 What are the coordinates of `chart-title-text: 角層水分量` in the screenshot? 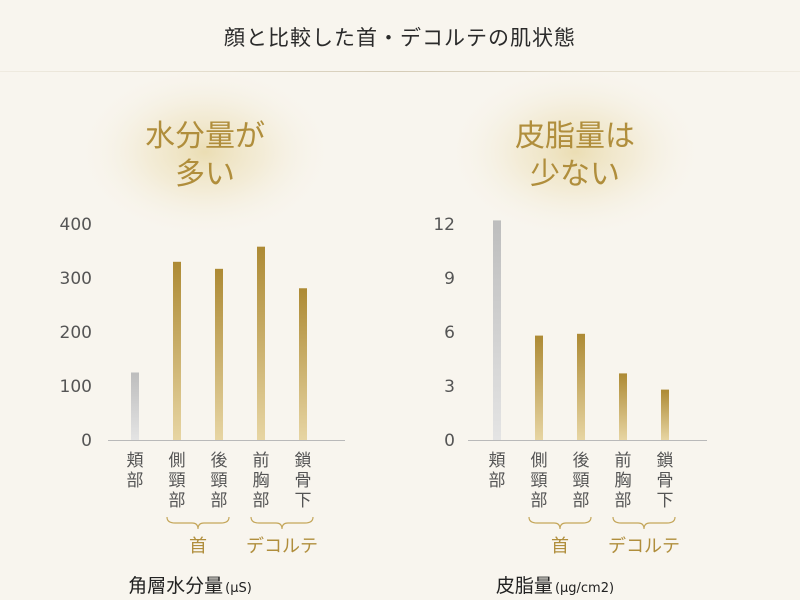 It's located at (175, 586).